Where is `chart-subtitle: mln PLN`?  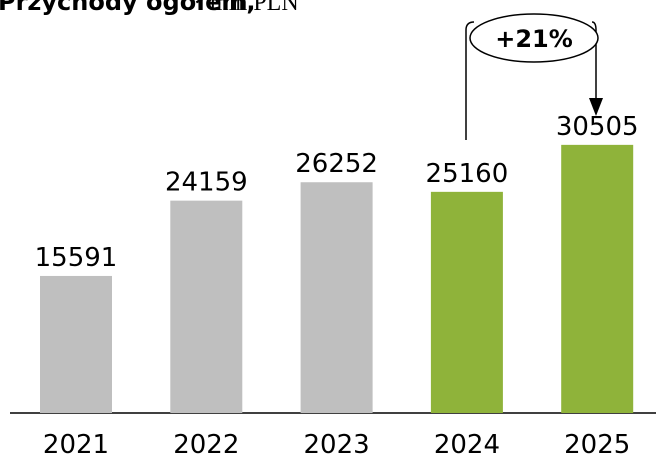
chart-subtitle: mln PLN is located at coordinates (254, 8).